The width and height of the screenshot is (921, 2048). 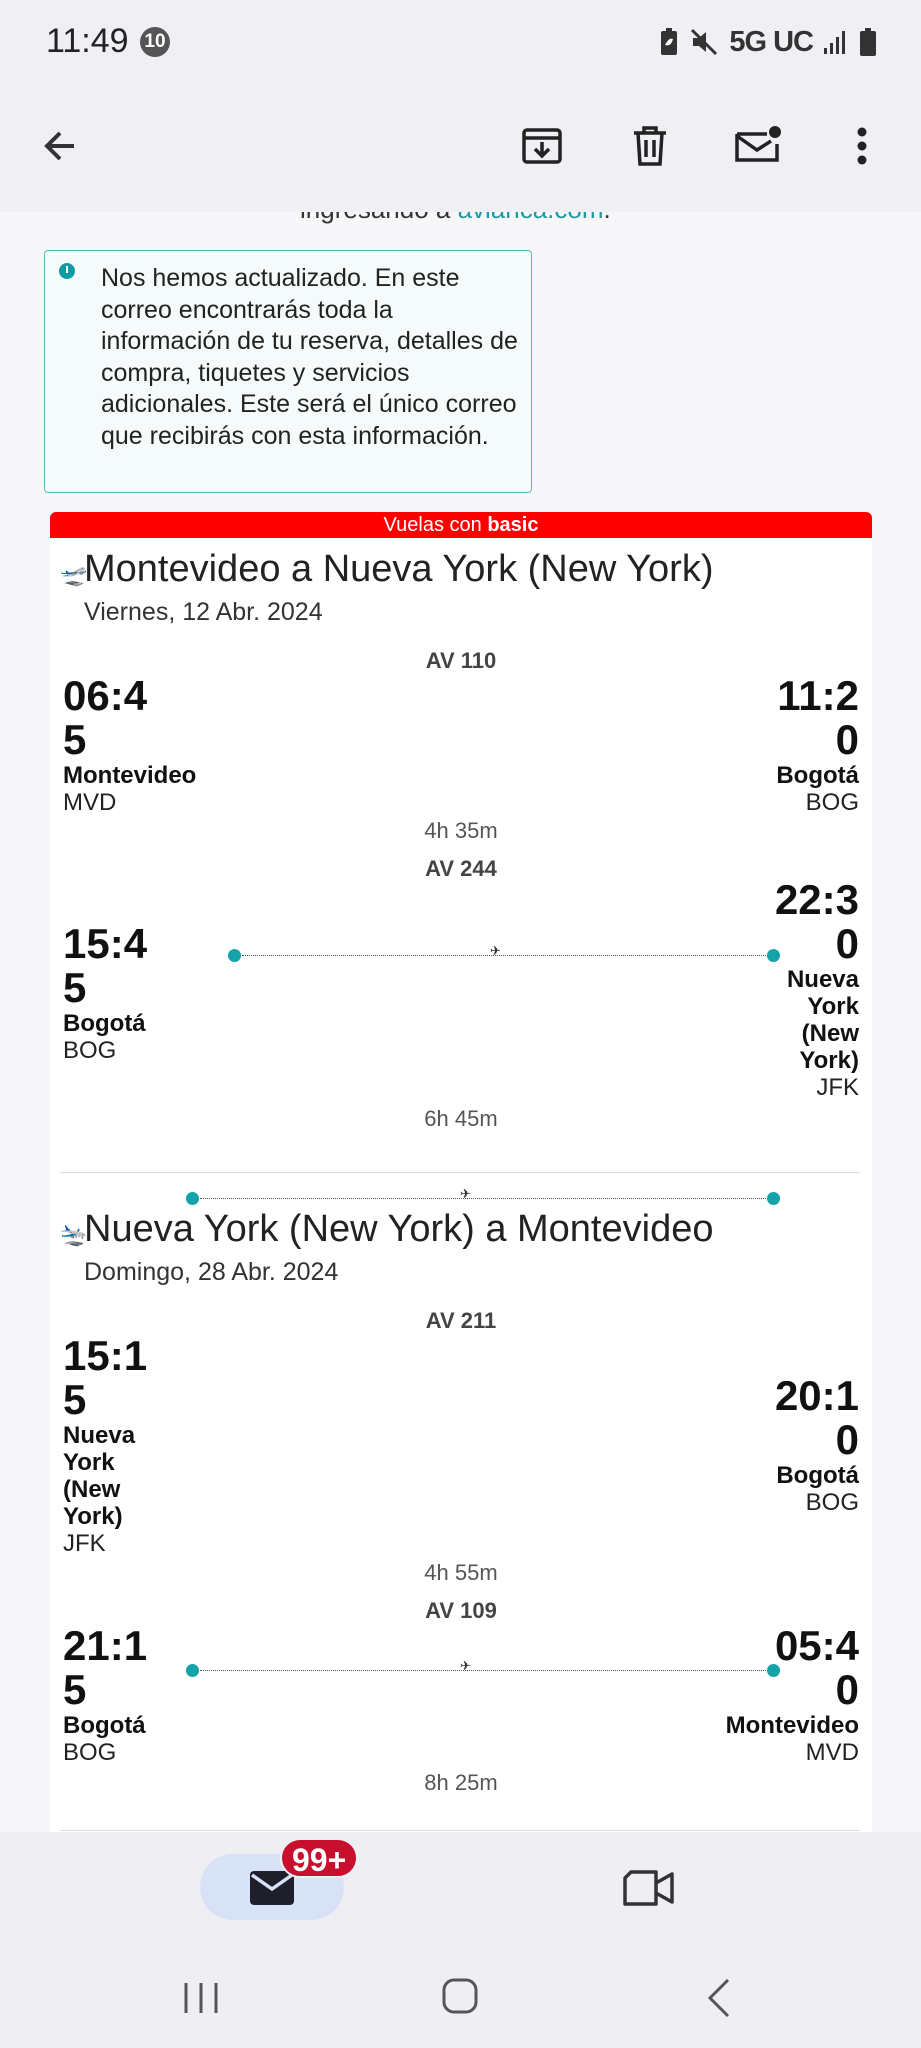 What do you see at coordinates (816, 1667) in the screenshot?
I see `arrival-time: 05:4 0` at bounding box center [816, 1667].